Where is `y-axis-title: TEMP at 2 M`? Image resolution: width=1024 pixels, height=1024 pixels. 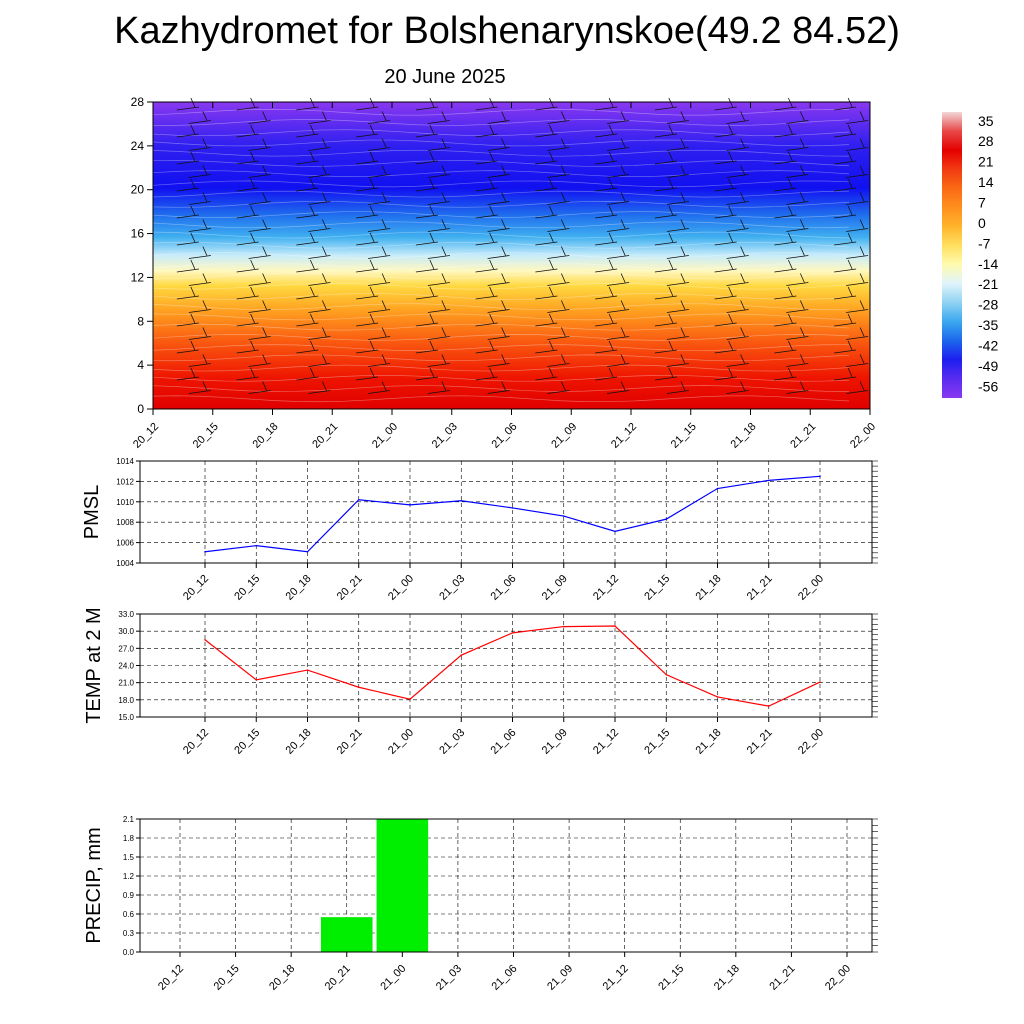
y-axis-title: TEMP at 2 M is located at coordinates (94, 665).